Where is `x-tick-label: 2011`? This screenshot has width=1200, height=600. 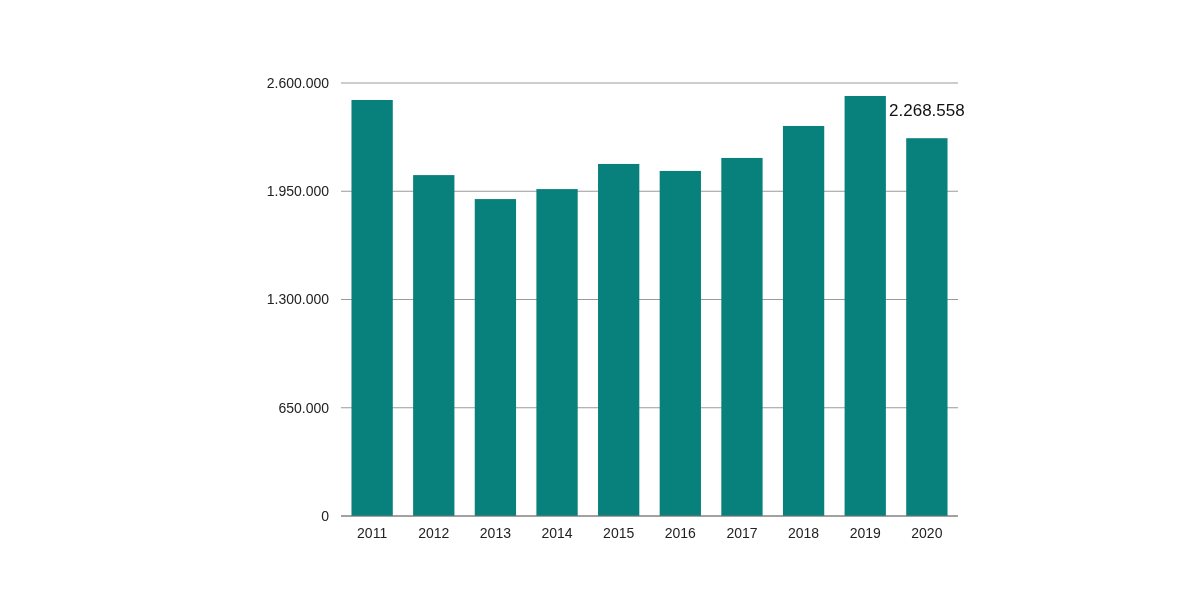
x-tick-label: 2011 is located at coordinates (372, 533).